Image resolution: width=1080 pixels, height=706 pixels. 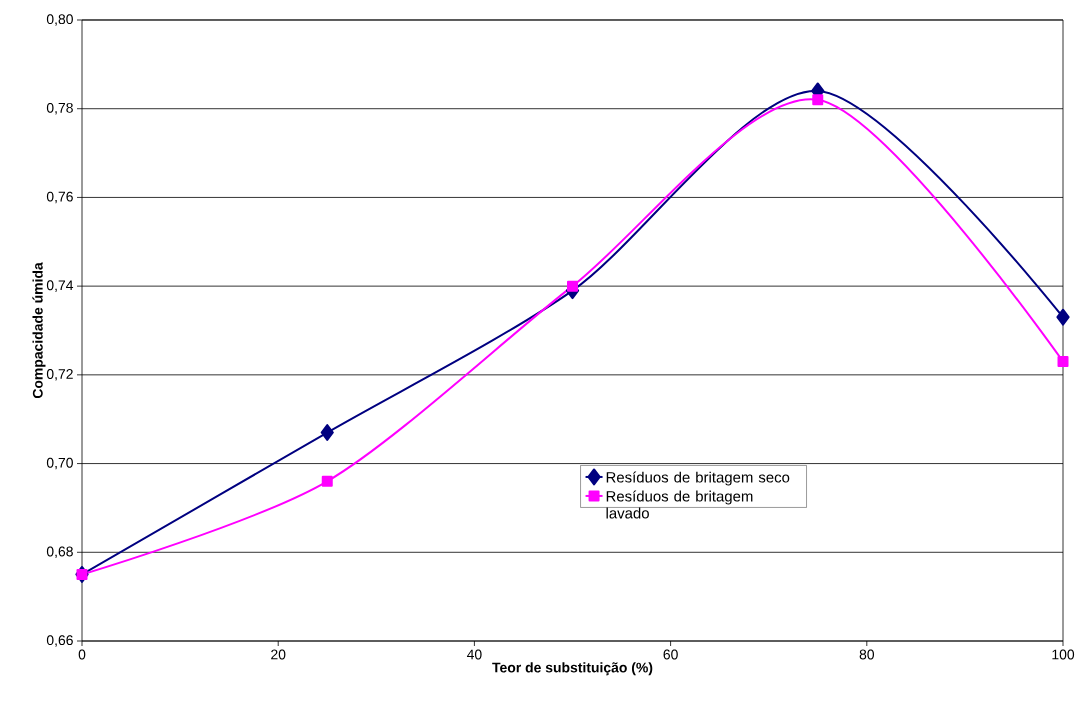 What do you see at coordinates (278, 654) in the screenshot?
I see `x-tick-label: 20` at bounding box center [278, 654].